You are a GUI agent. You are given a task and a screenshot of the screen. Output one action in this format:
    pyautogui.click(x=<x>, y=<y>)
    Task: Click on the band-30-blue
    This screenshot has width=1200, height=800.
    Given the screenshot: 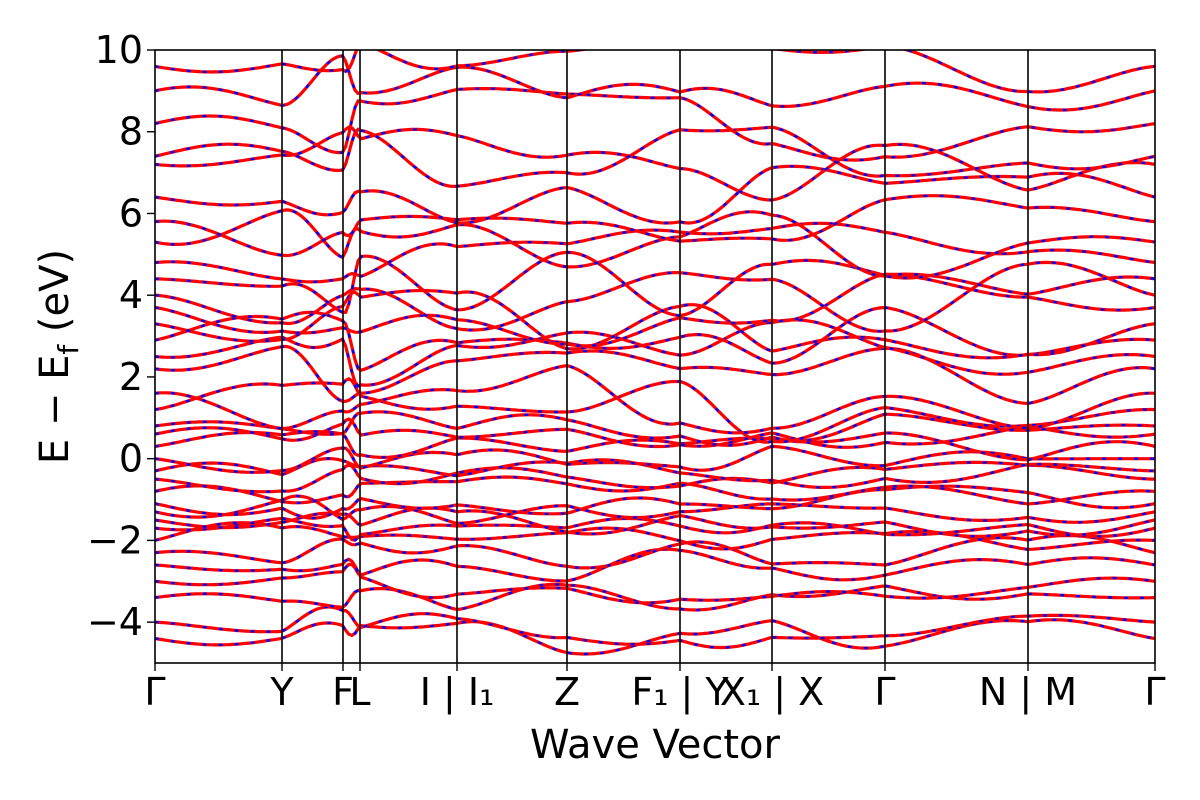 What is the action you would take?
    pyautogui.click(x=655, y=195)
    